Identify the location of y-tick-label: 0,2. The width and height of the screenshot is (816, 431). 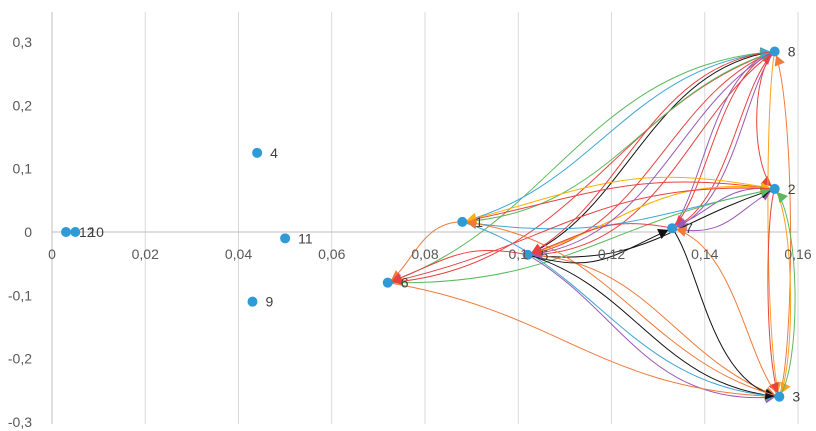
(23, 105).